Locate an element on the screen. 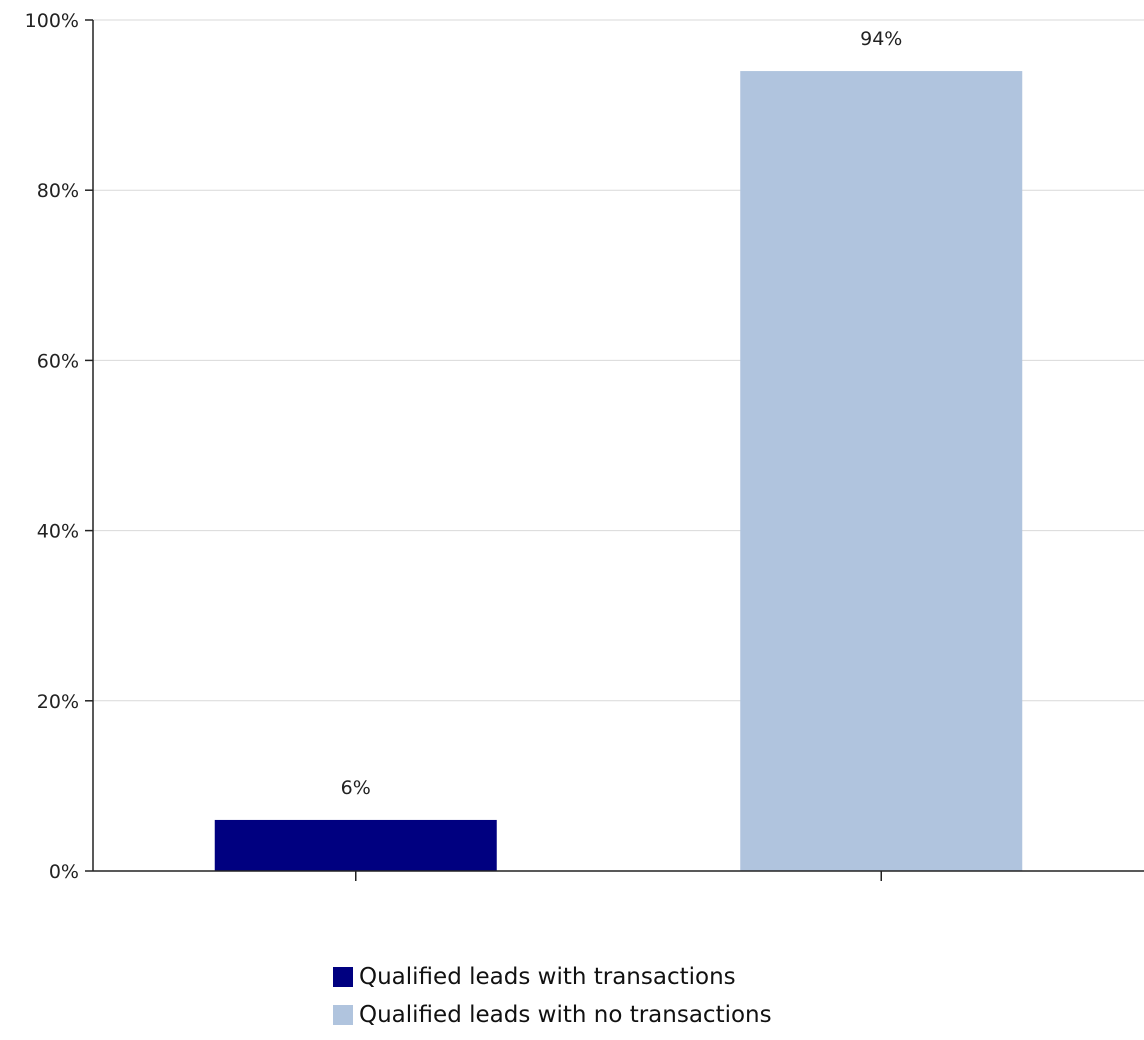 The width and height of the screenshot is (1144, 1040). legend-label-with-transactions: Qualified leads with transactions is located at coordinates (547, 977).